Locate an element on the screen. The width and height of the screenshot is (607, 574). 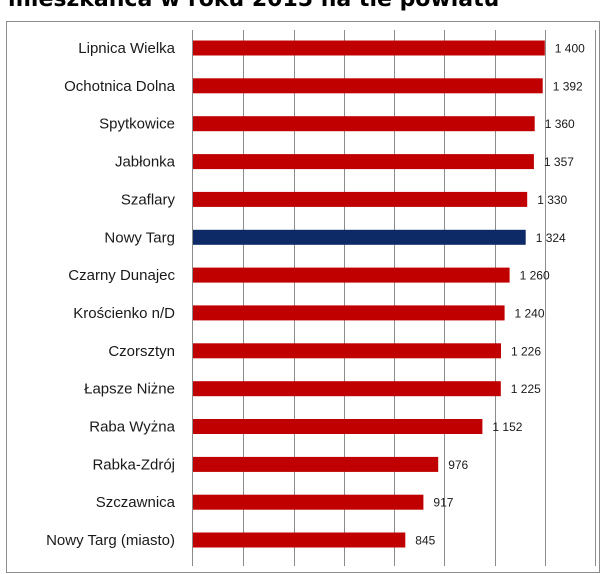
category-label: Lipnica Wielka is located at coordinates (126, 48).